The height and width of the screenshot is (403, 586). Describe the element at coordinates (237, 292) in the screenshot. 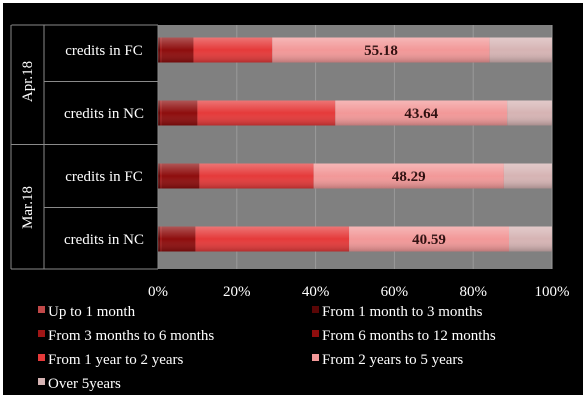

I see `x-tick-label: 20%` at that location.